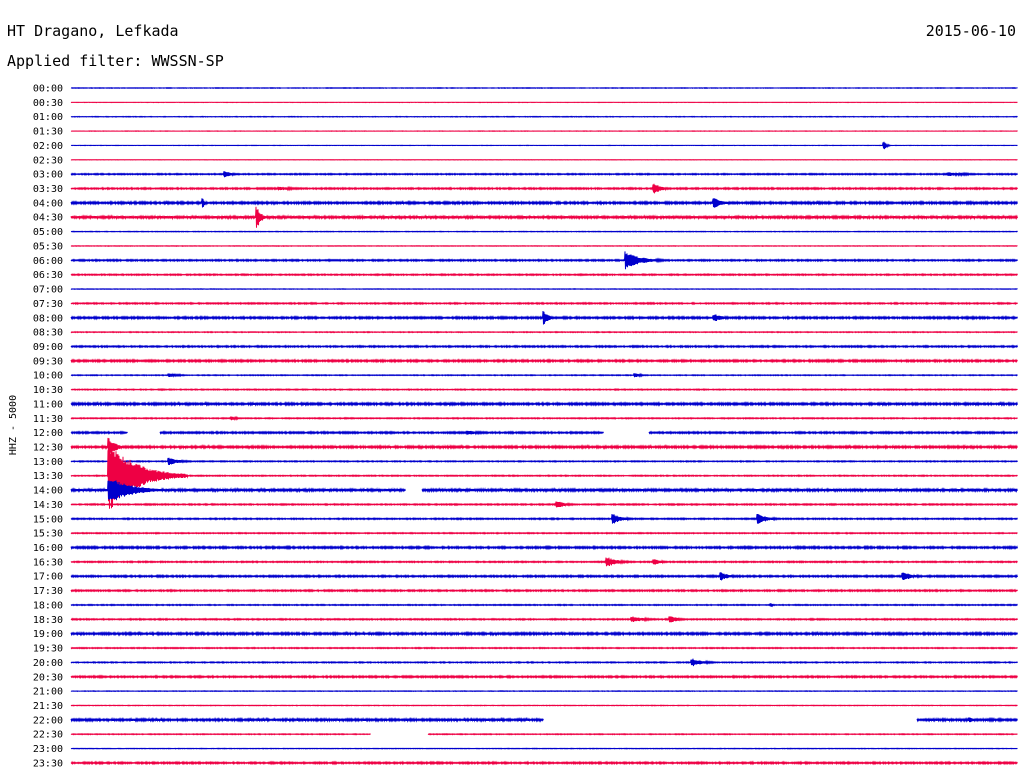 The image size is (1024, 780). What do you see at coordinates (48, 634) in the screenshot?
I see `time-tick-label: 19:00` at bounding box center [48, 634].